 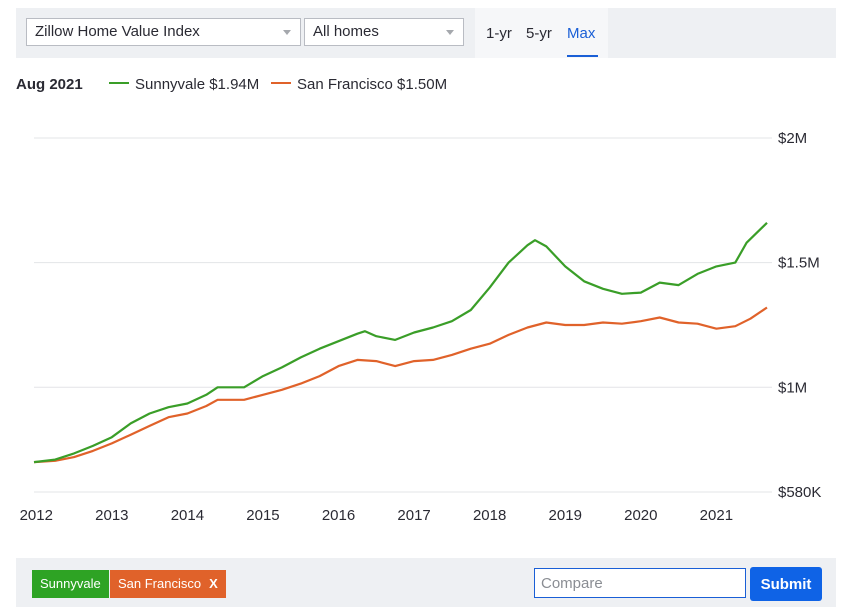 What do you see at coordinates (581, 33) in the screenshot?
I see `range-tab-max: Max` at bounding box center [581, 33].